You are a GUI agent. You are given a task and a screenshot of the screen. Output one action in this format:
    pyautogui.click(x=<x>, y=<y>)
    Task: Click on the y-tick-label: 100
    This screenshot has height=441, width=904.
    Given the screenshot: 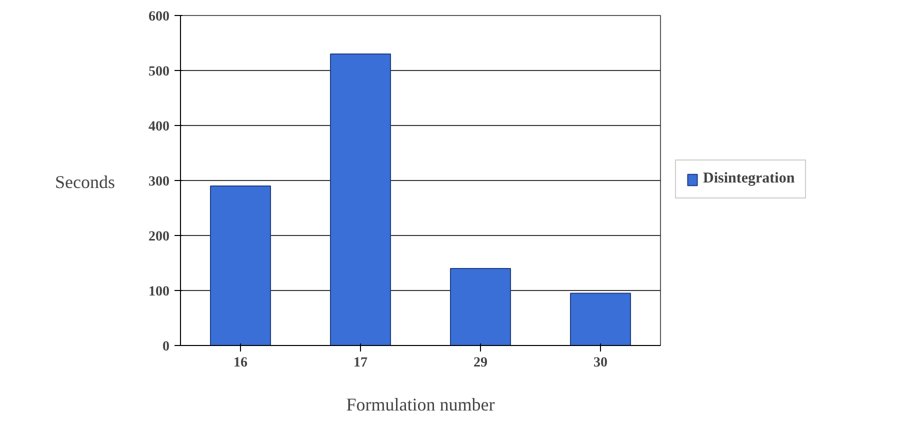 What is the action you would take?
    pyautogui.click(x=159, y=292)
    